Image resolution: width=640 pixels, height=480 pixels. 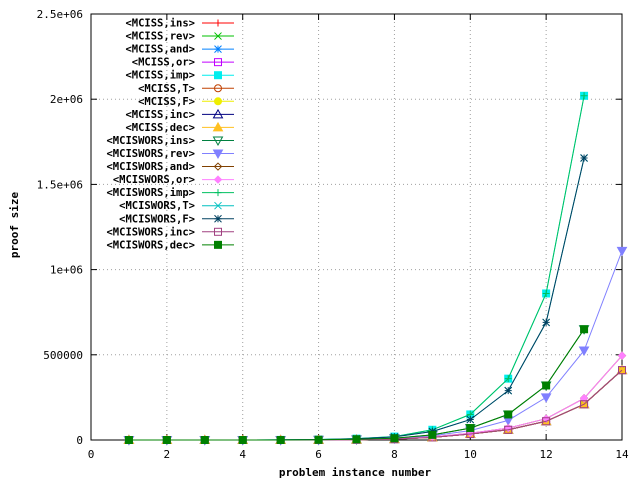 I want to click on y-tick-label: 1.5e+06, so click(x=60, y=184).